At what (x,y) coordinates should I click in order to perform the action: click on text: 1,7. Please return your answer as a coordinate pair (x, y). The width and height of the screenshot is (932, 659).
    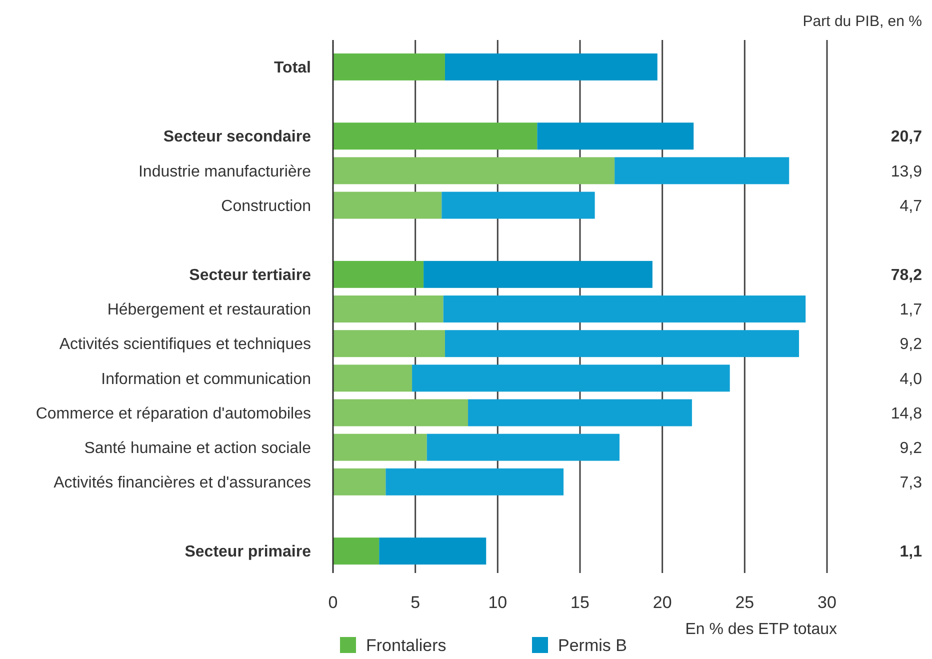
    Looking at the image, I should click on (911, 310).